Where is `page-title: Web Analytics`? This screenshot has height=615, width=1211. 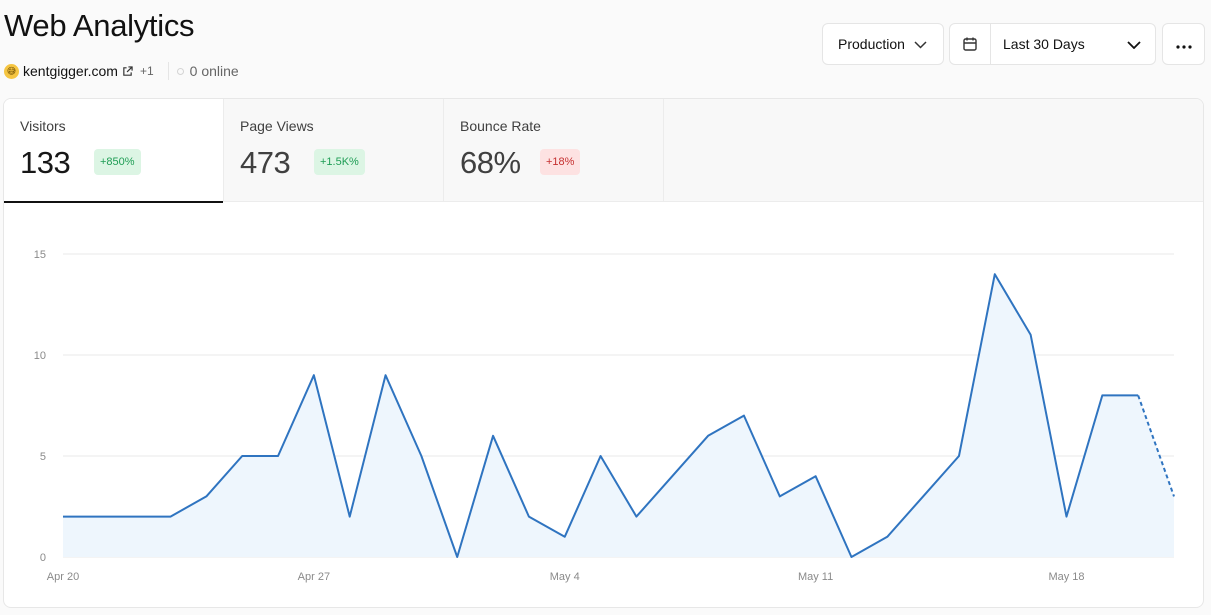
page-title: Web Analytics is located at coordinates (99, 25).